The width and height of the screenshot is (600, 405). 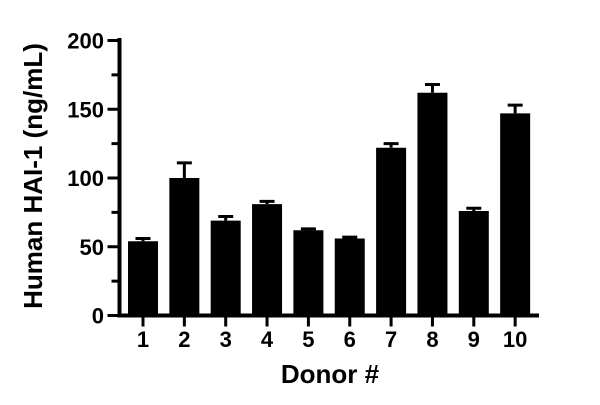 What do you see at coordinates (184, 339) in the screenshot?
I see `x-axis-tick-label: 2` at bounding box center [184, 339].